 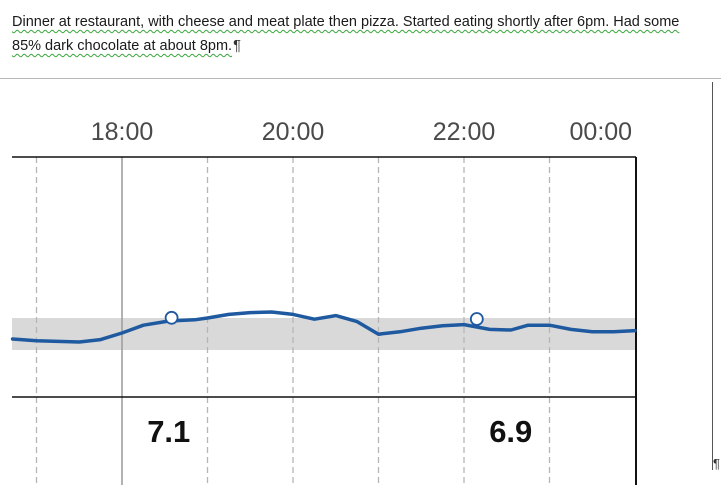 What do you see at coordinates (324, 334) in the screenshot?
I see `target-range-band` at bounding box center [324, 334].